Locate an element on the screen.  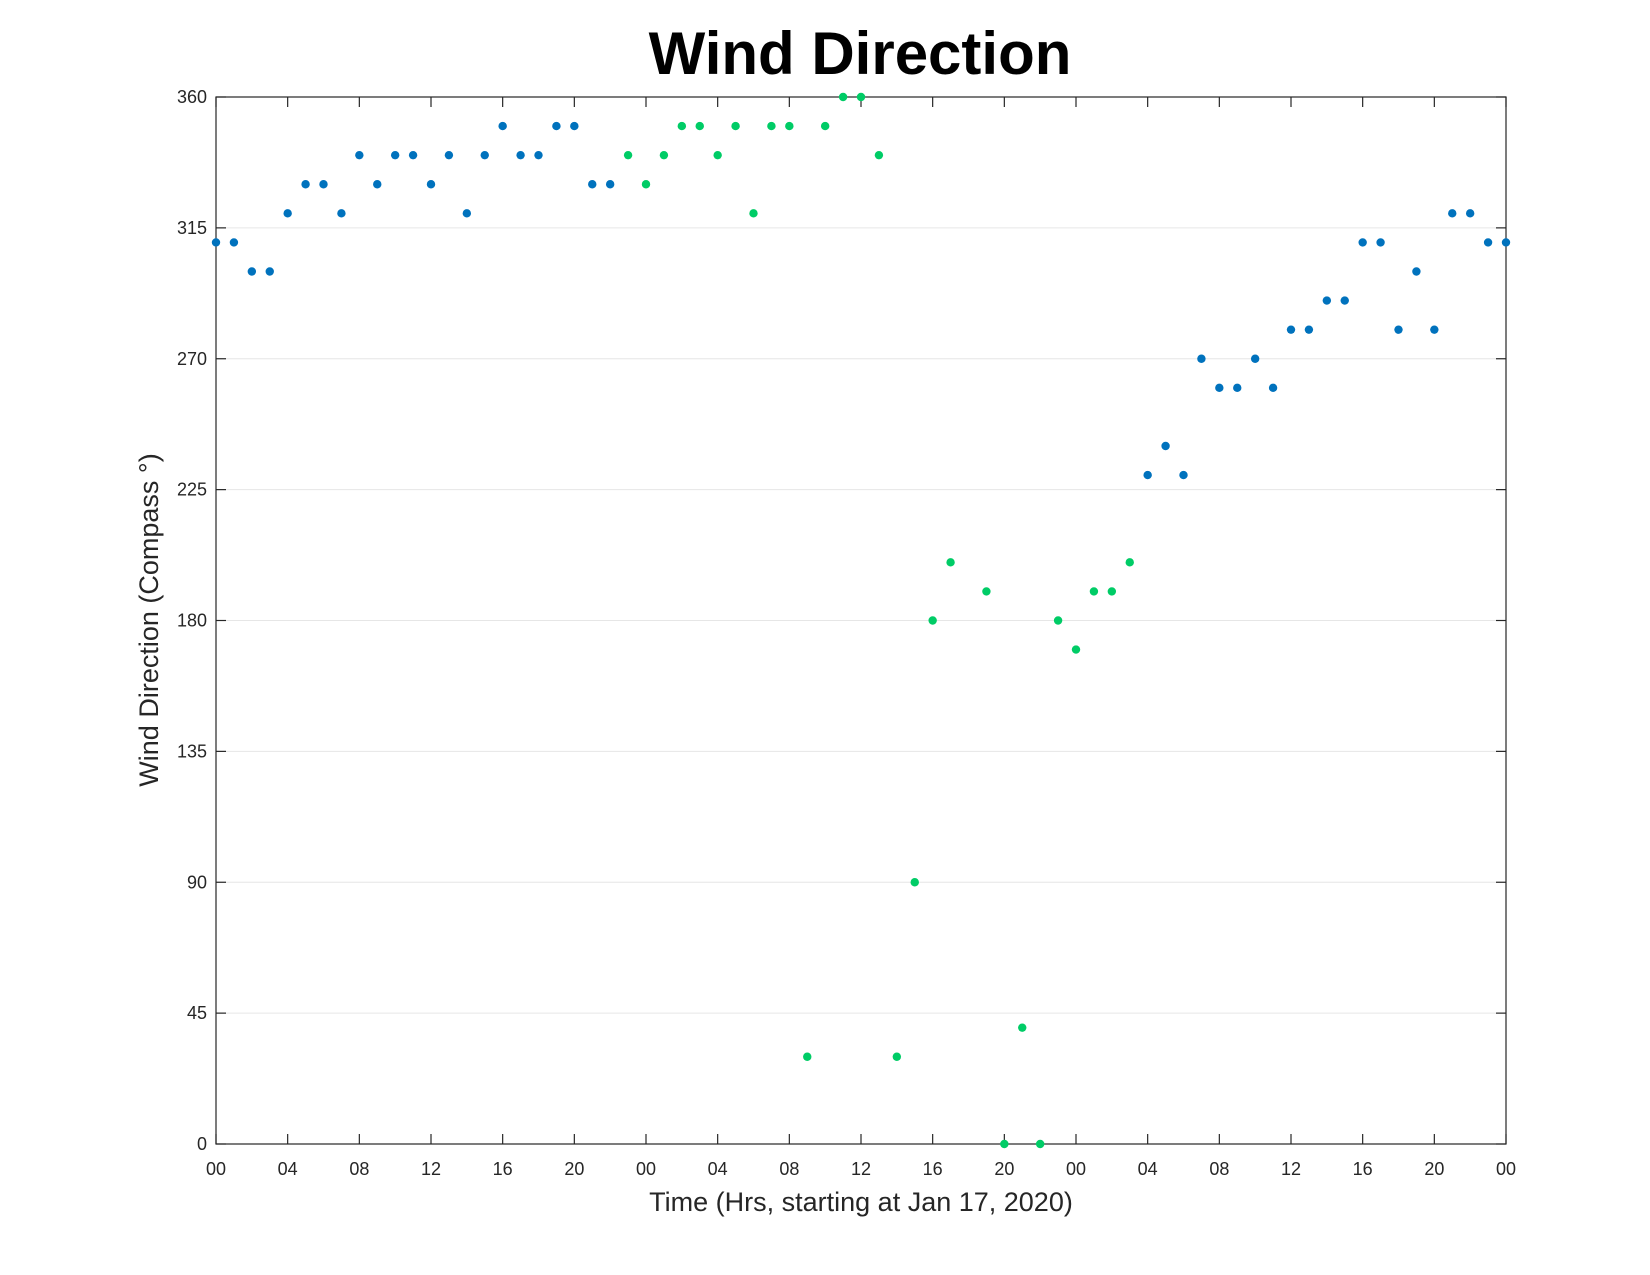
y-tick-label: 0 is located at coordinates (202, 1144).